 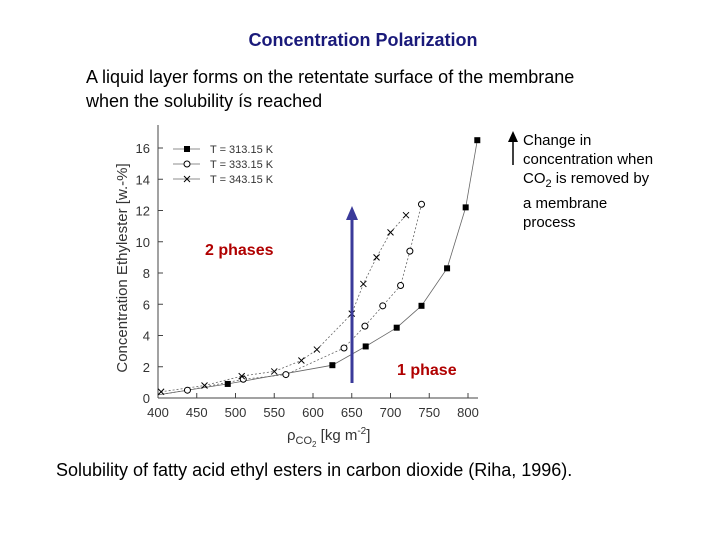 What do you see at coordinates (352, 213) in the screenshot?
I see `phase-arrow-head` at bounding box center [352, 213].